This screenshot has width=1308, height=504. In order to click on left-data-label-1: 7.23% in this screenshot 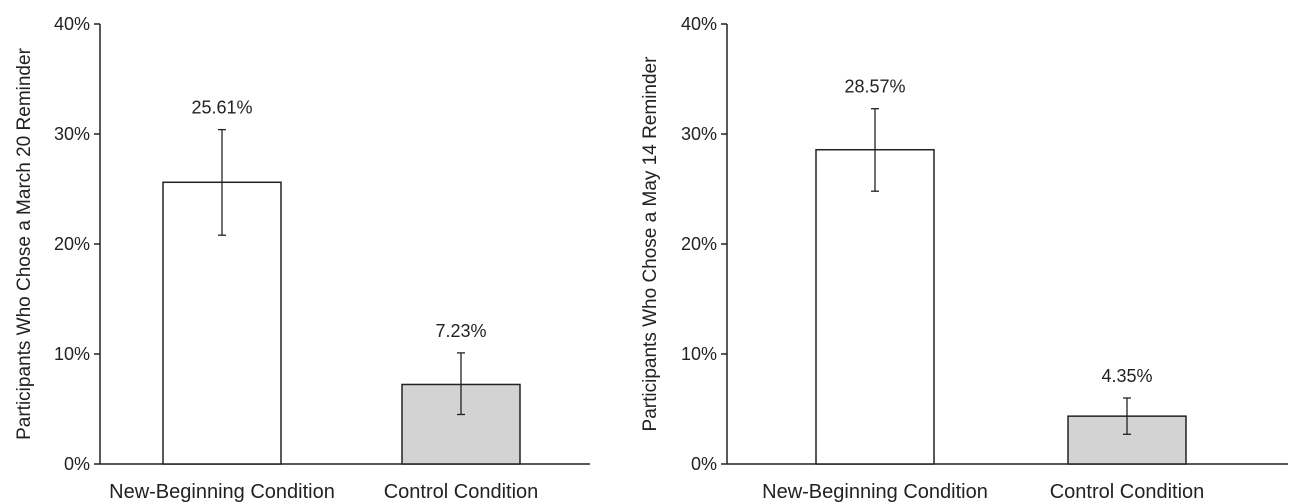, I will do `click(460, 331)`.